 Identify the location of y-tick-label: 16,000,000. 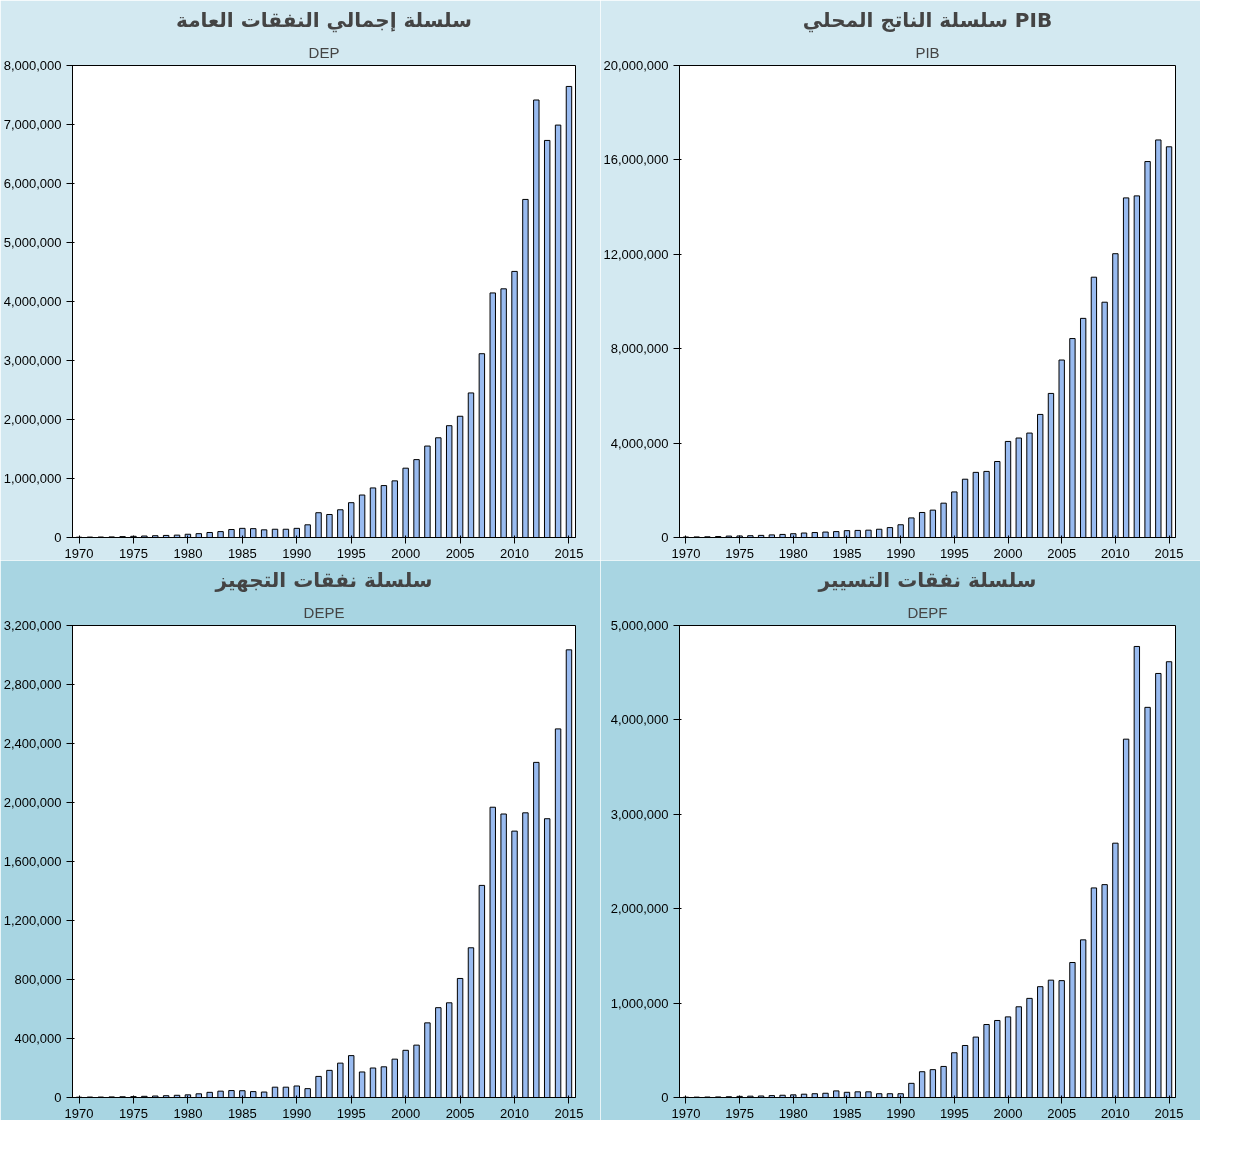
(636, 160).